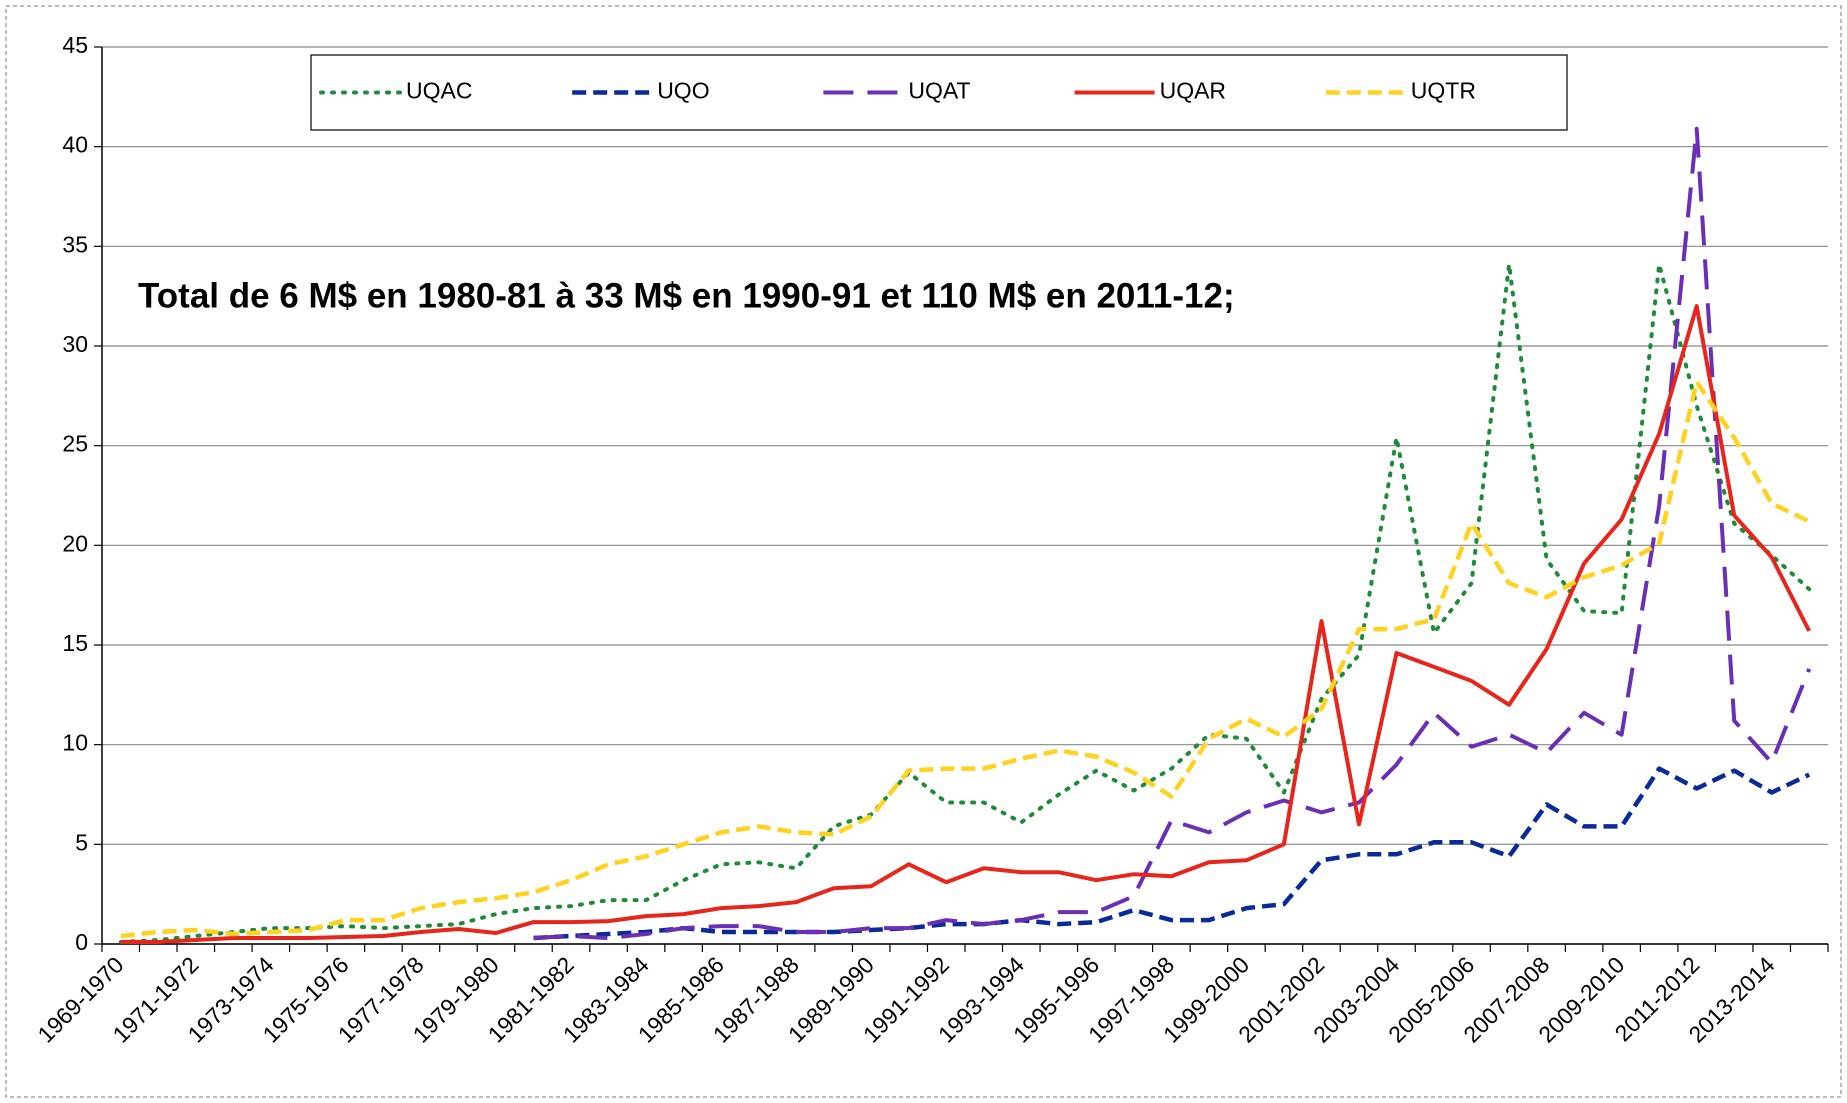  What do you see at coordinates (75, 743) in the screenshot?
I see `y-tick-label: 10` at bounding box center [75, 743].